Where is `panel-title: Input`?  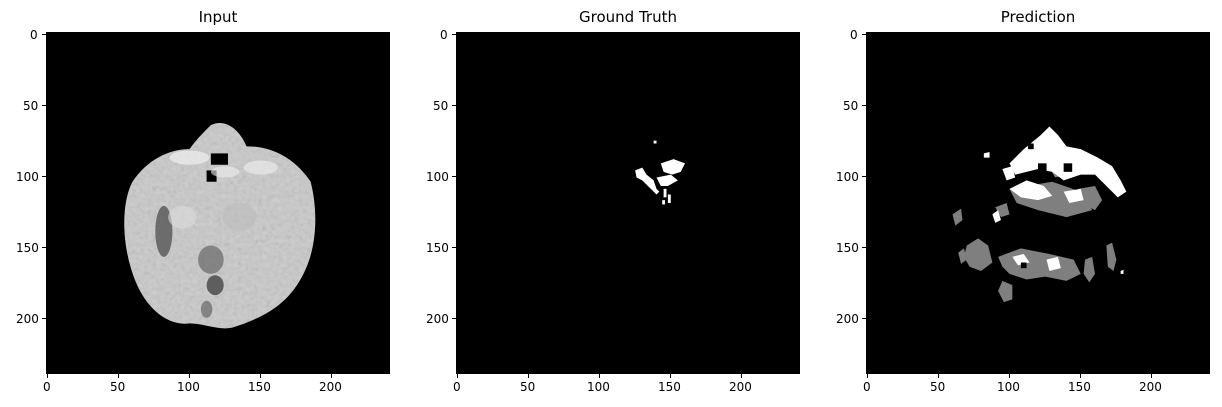
panel-title: Input is located at coordinates (218, 17).